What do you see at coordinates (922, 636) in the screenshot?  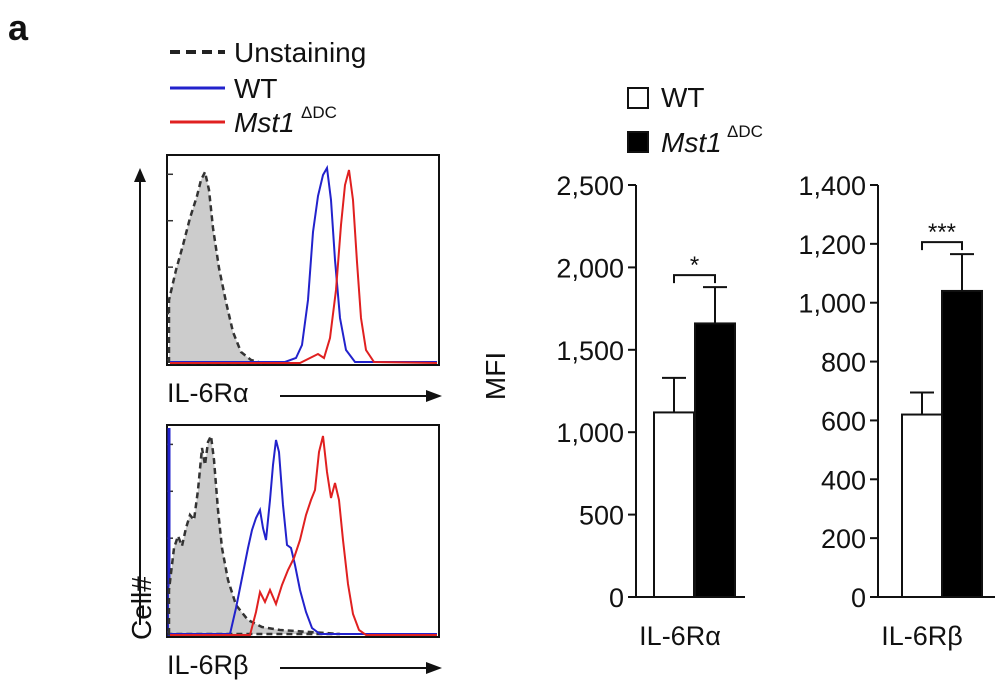 I see `category-label: IL-6Rβ` at bounding box center [922, 636].